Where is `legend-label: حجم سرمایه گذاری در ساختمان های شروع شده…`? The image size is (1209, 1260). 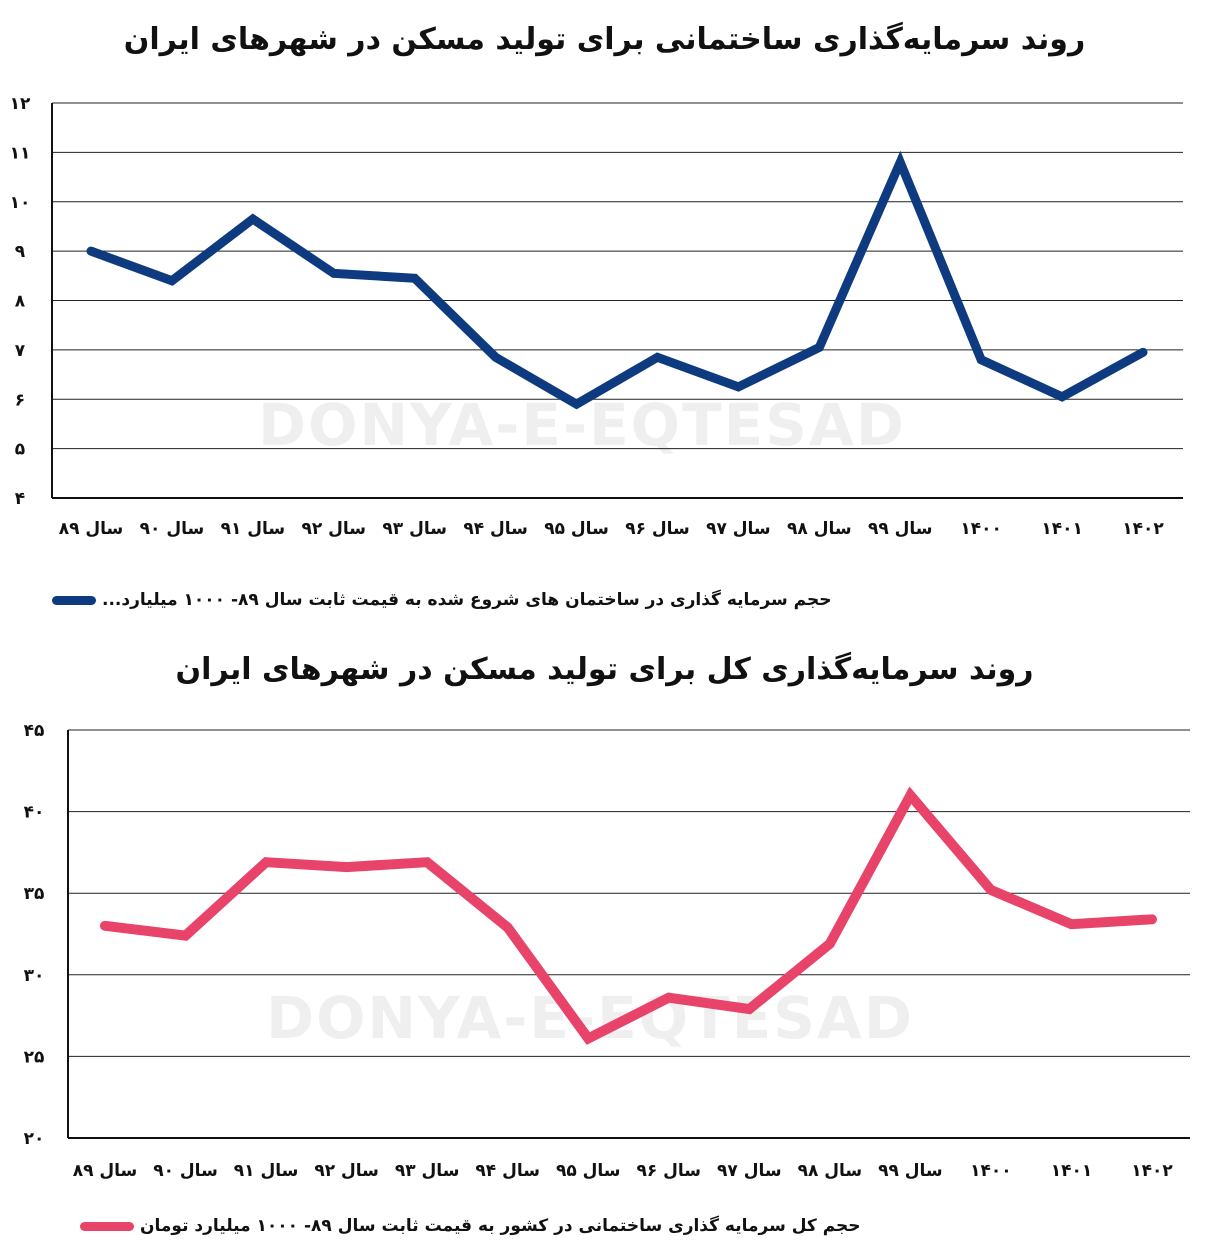
legend-label: حجم سرمایه گذاری در ساختمان های شروع شده… is located at coordinates (467, 600).